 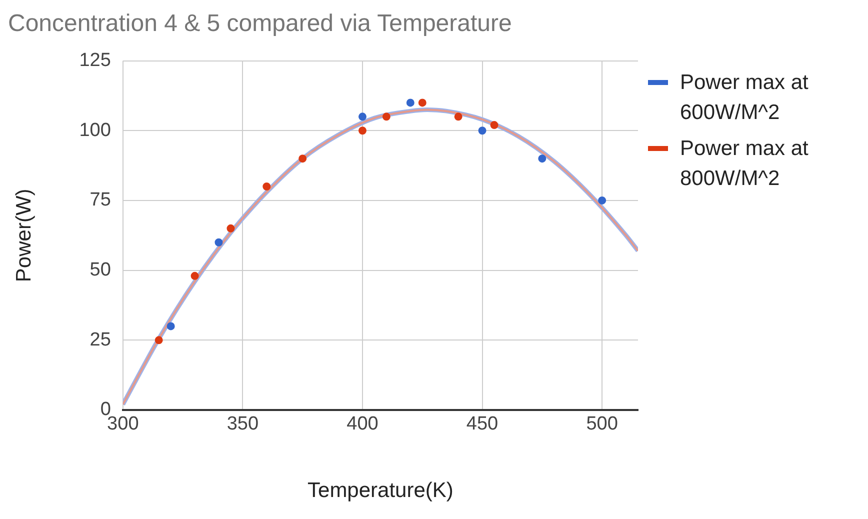 What do you see at coordinates (362, 424) in the screenshot?
I see `x-tick-label: 400` at bounding box center [362, 424].